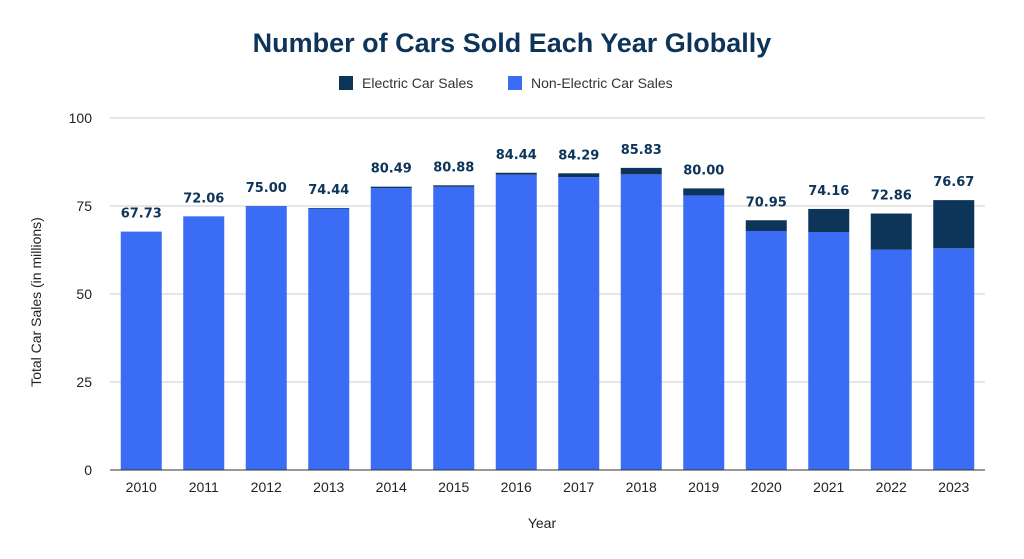 This screenshot has width=1024, height=559. Describe the element at coordinates (766, 487) in the screenshot. I see `x-tick-label: 2020` at that location.